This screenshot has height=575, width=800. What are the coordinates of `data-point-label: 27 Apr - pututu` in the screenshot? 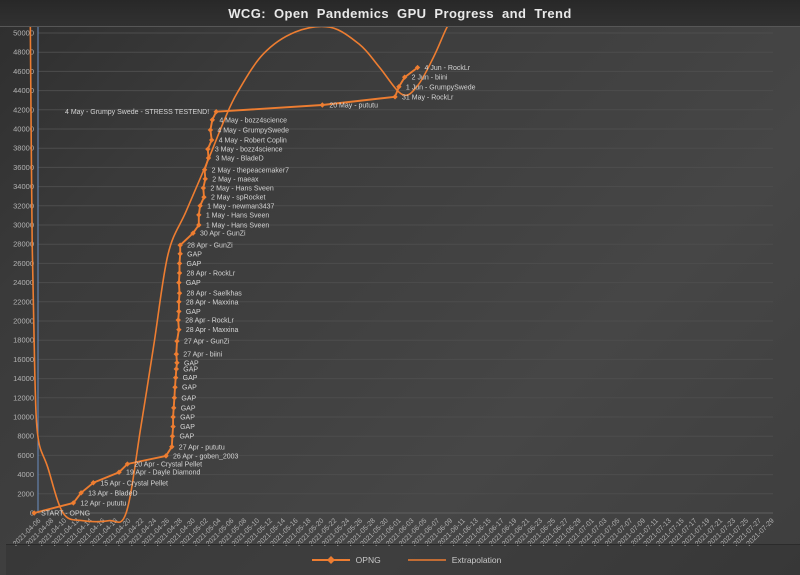 It's located at (202, 447).